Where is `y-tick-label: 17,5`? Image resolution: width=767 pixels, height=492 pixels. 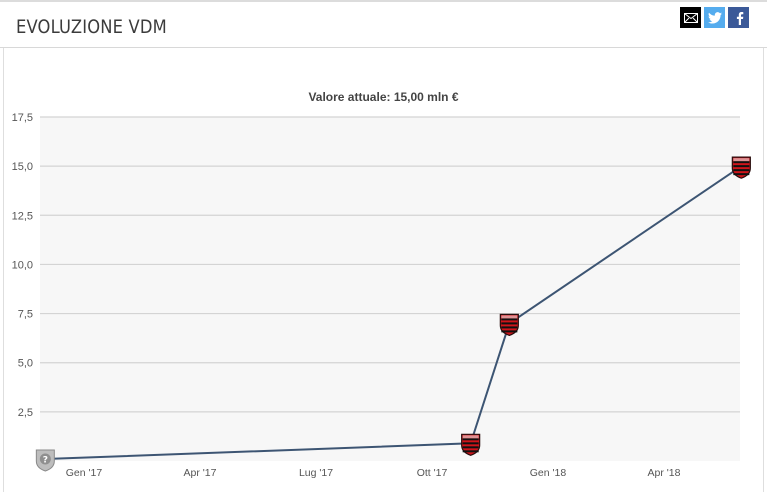
y-tick-label: 17,5 is located at coordinates (22, 118).